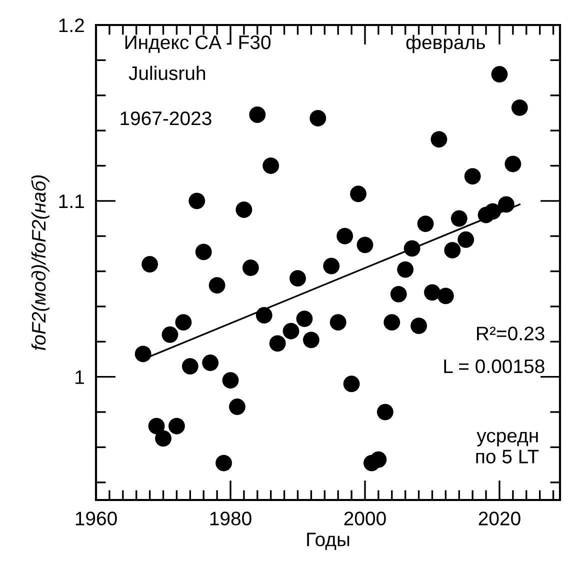 This screenshot has height=569, width=568. What do you see at coordinates (507, 448) in the screenshot?
I see `annotation: усредн по 5 LT` at bounding box center [507, 448].